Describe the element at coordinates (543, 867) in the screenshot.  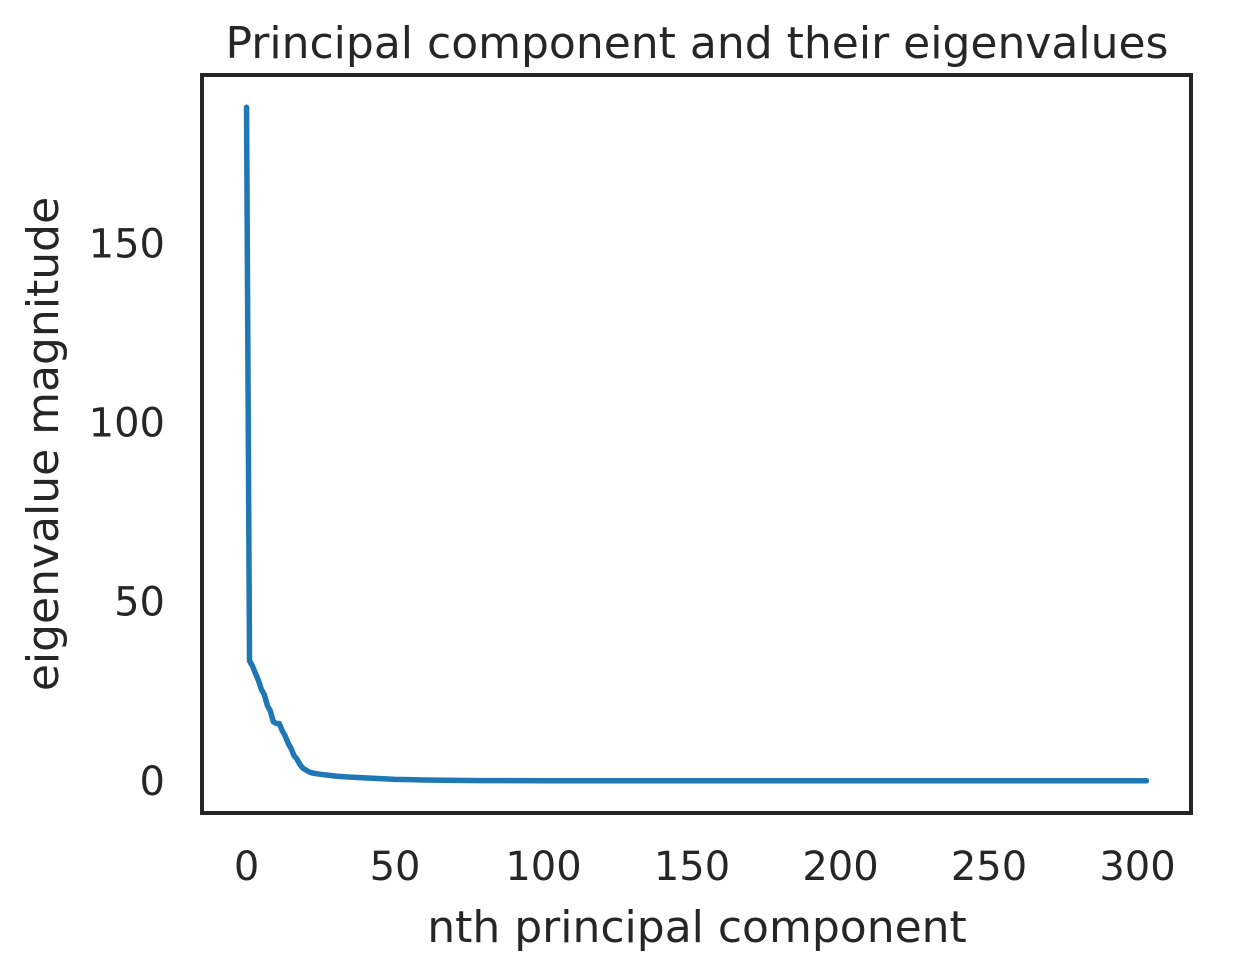
I see `x-tick-label: 100` at that location.